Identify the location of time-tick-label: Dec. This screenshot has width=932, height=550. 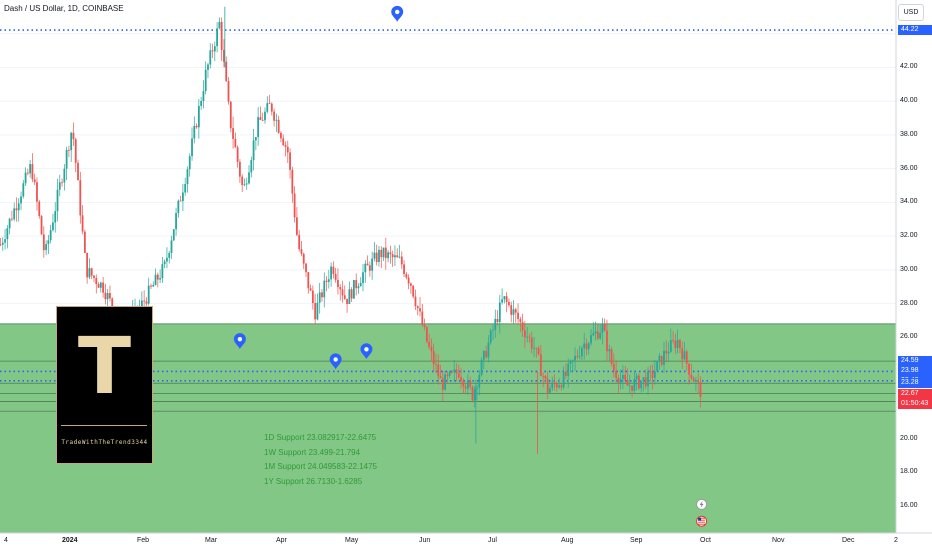
(848, 540).